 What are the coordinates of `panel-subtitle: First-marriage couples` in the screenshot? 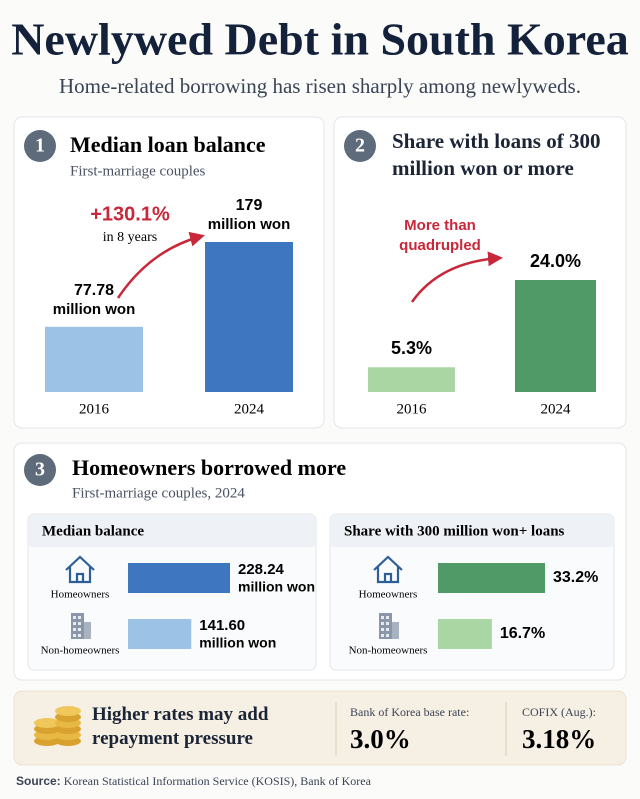 It's located at (138, 171).